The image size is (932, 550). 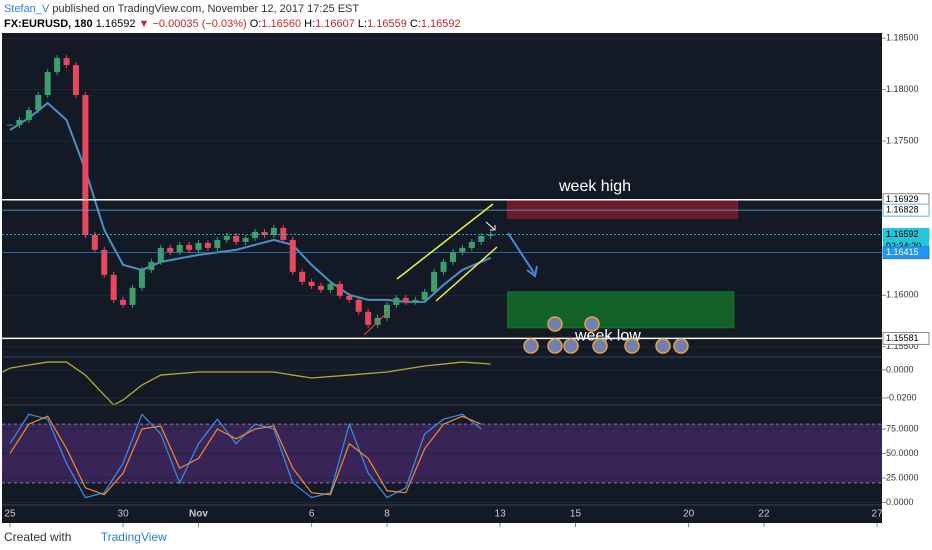 What do you see at coordinates (501, 514) in the screenshot?
I see `x-tick-label: 13` at bounding box center [501, 514].